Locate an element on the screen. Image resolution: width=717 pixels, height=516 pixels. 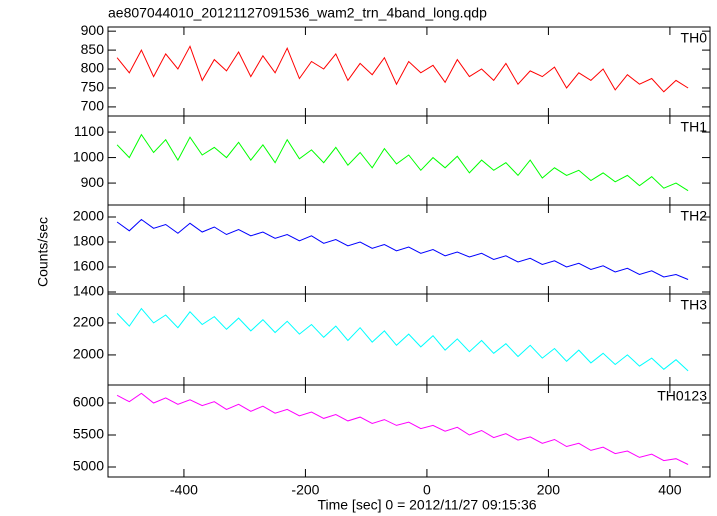
y-tick-label: 5500 is located at coordinates (88, 434).